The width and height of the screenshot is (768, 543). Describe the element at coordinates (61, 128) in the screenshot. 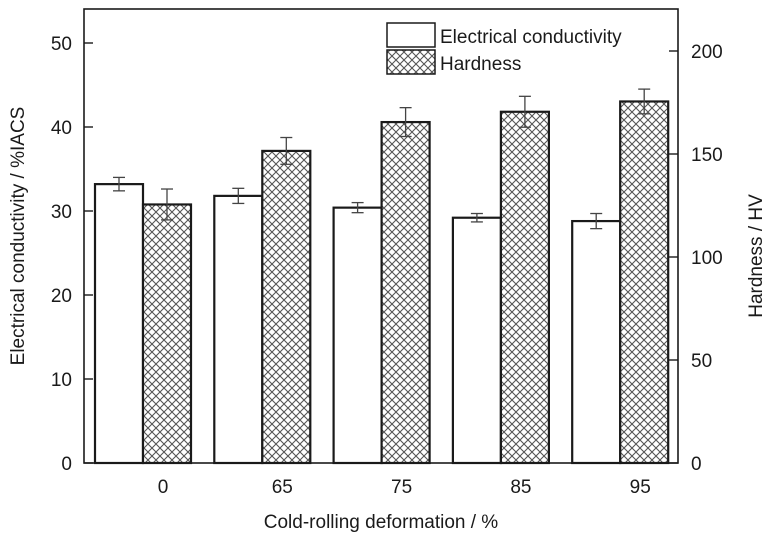

I see `y-tick-label: 40` at that location.